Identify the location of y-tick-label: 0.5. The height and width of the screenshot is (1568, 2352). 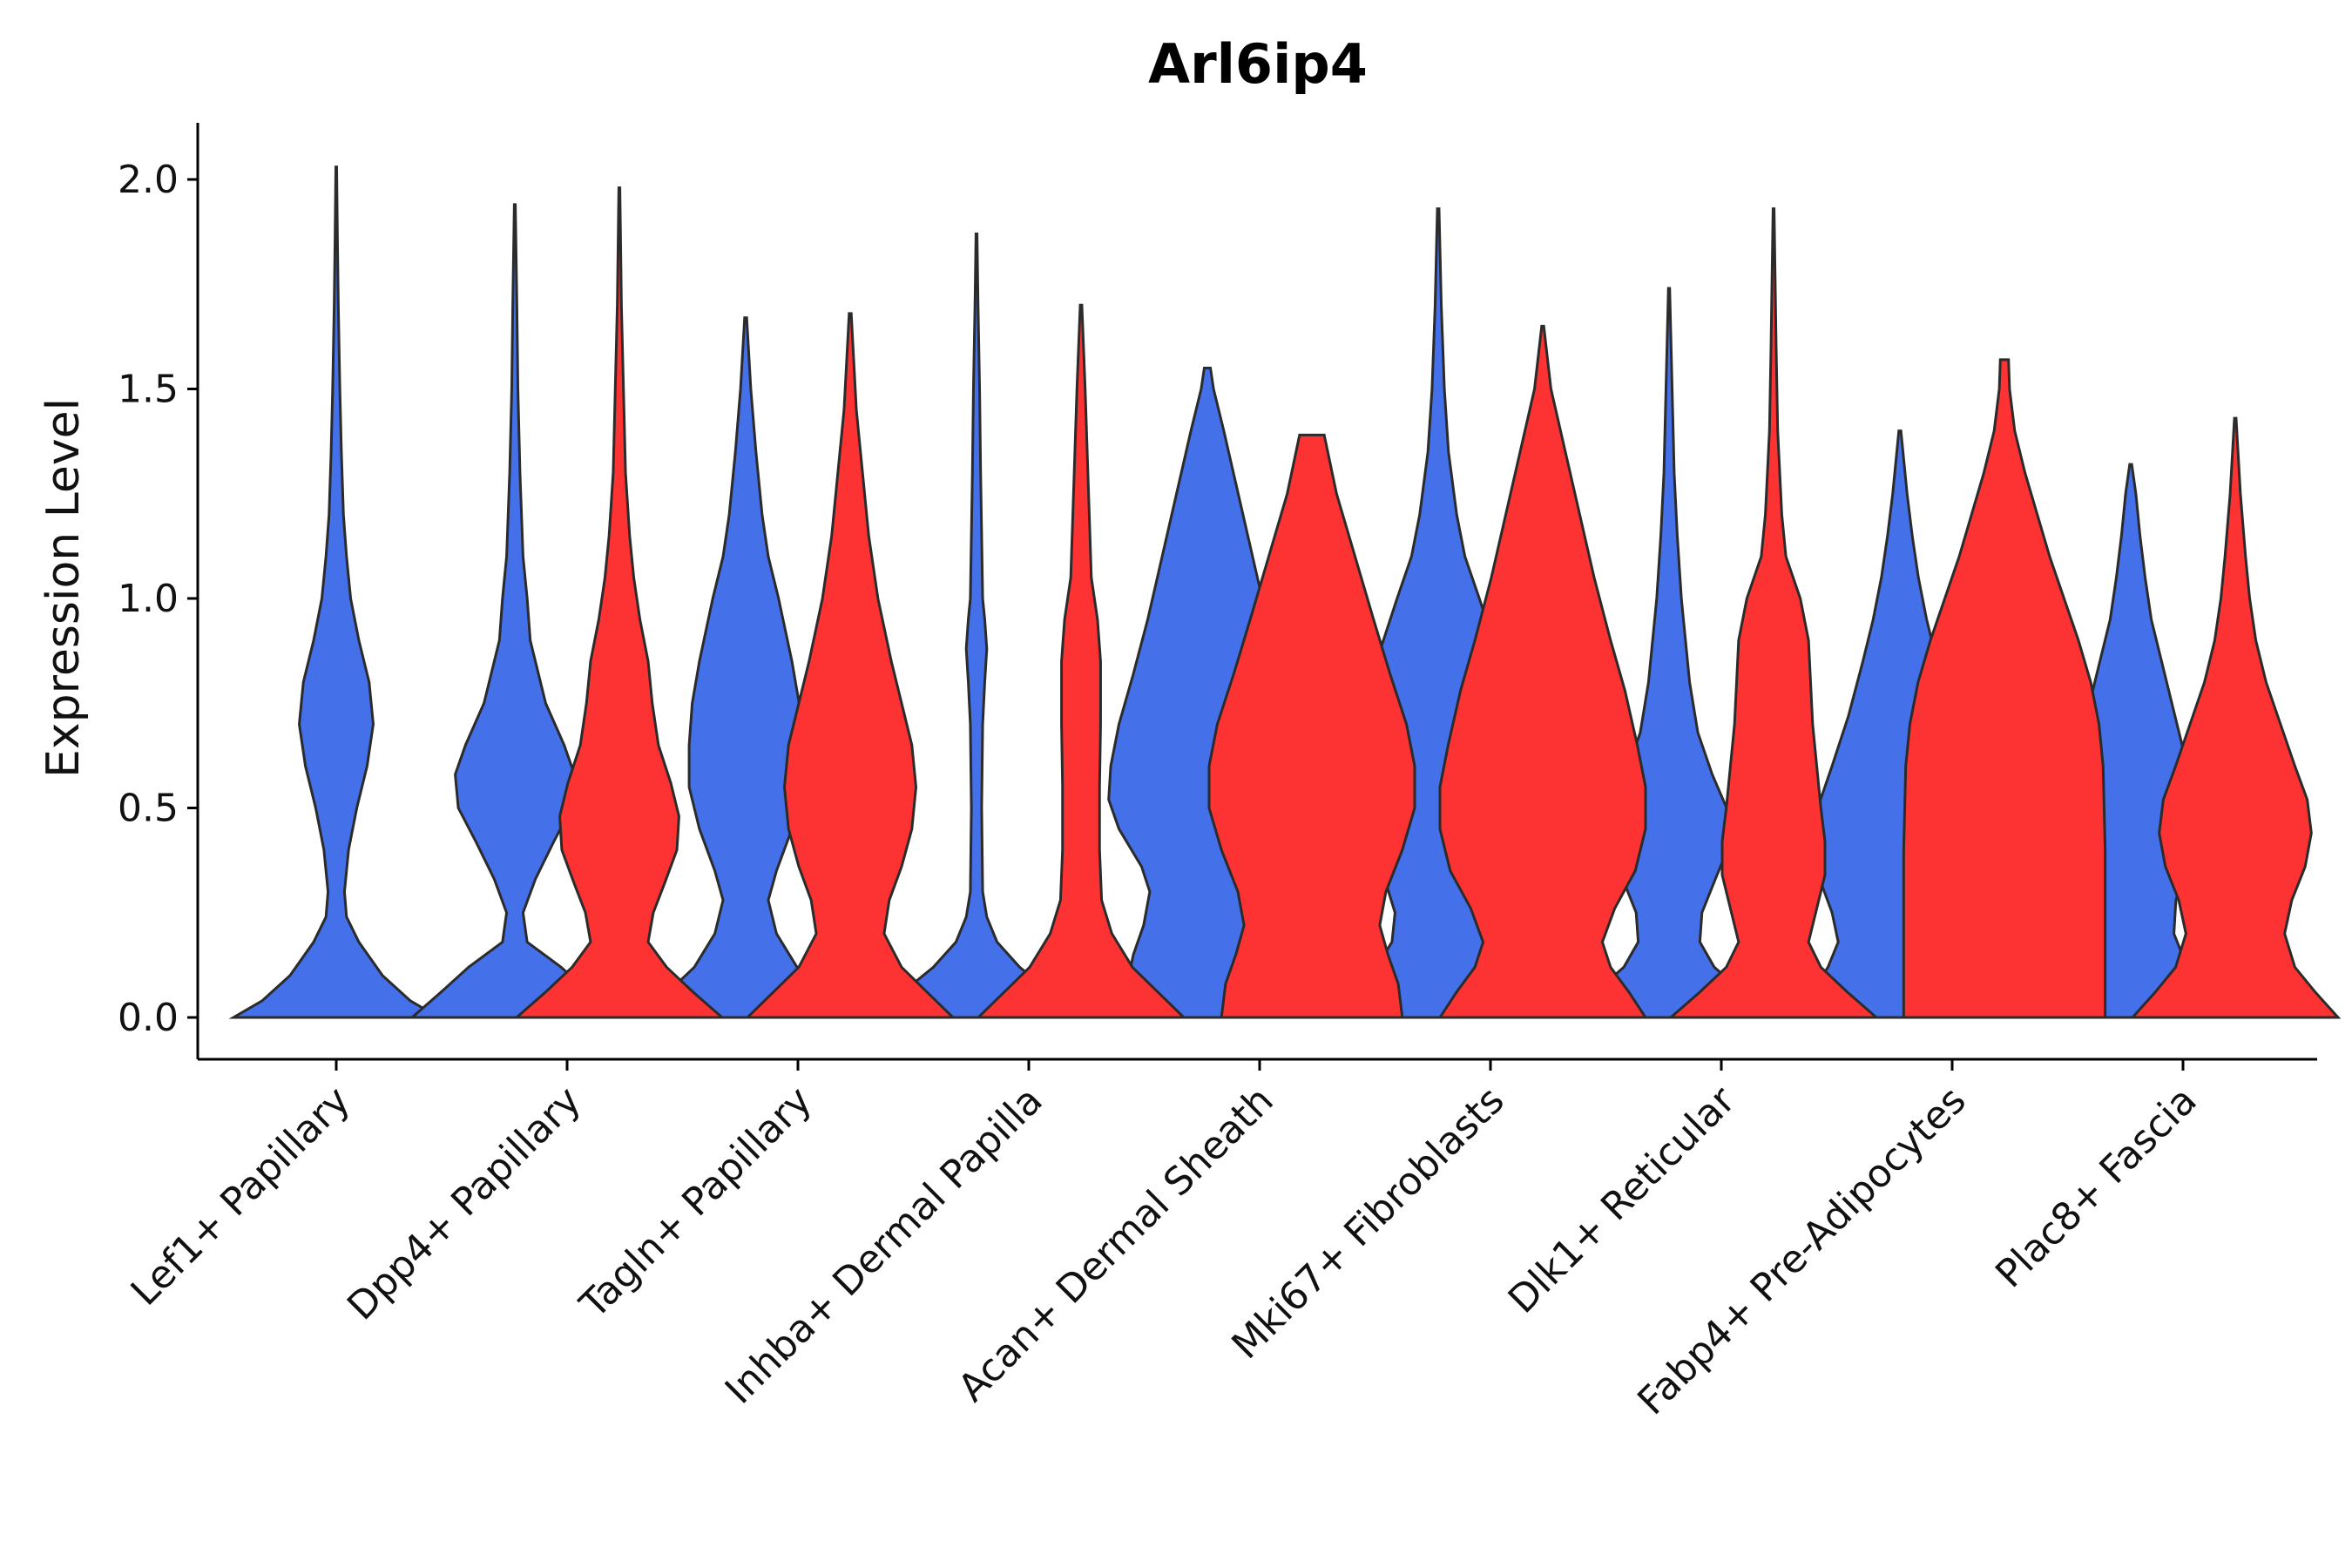
(148, 809).